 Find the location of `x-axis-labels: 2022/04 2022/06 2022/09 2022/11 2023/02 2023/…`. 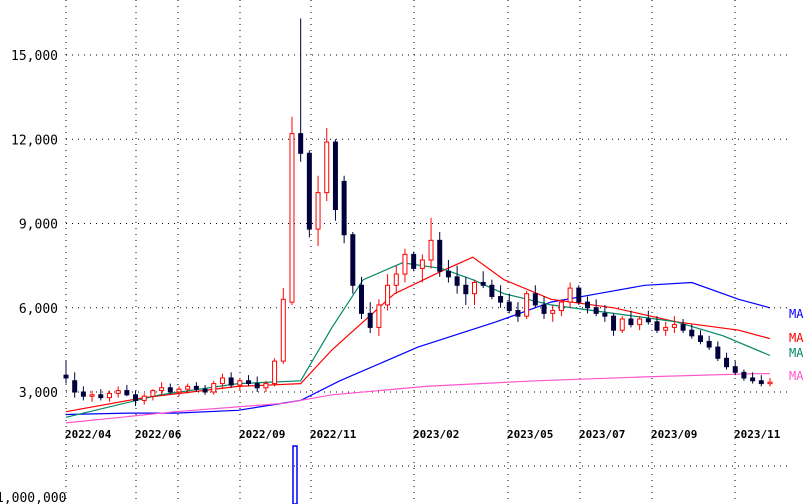

x-axis-labels: 2022/04 2022/06 2022/09 2022/11 2023/02 2023/… is located at coordinates (423, 434).